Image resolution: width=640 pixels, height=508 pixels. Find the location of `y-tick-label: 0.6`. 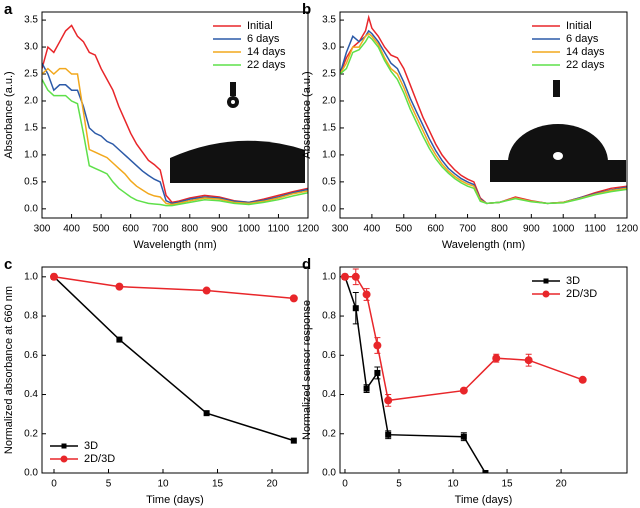

y-tick-label: 0.6 is located at coordinates (329, 355).